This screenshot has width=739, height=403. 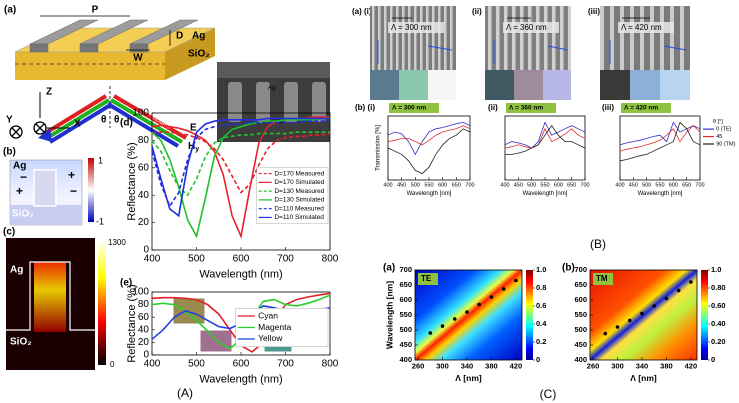 I want to click on x-axis-label: Wavelength (nm), so click(x=240, y=275).